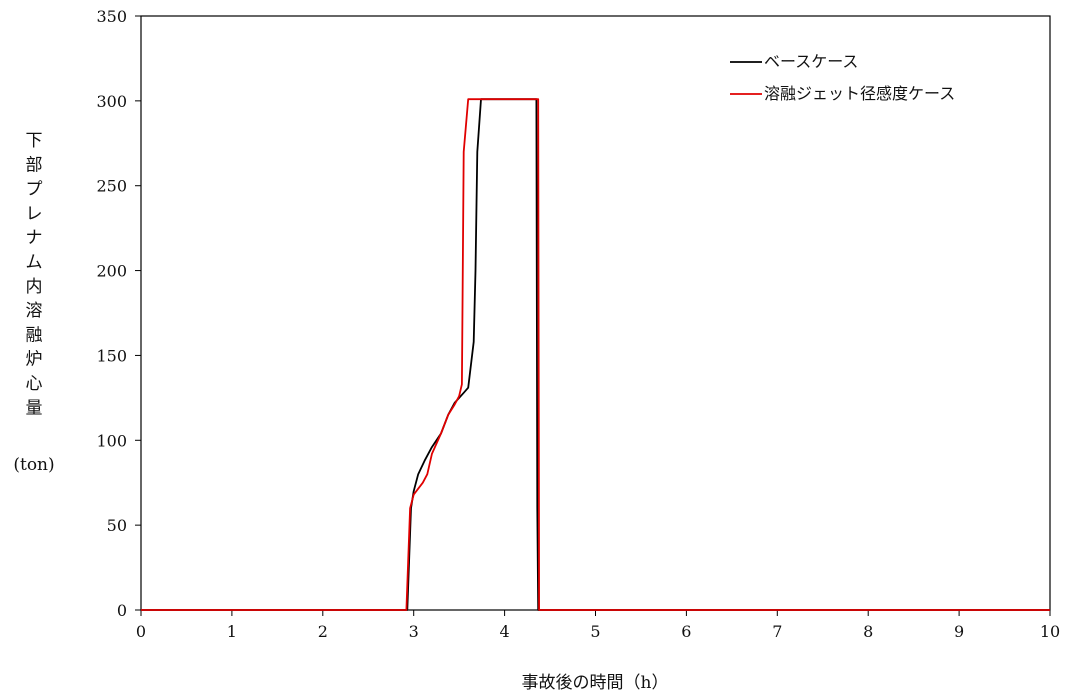  I want to click on legend-label-0: ベースケース, so click(811, 61).